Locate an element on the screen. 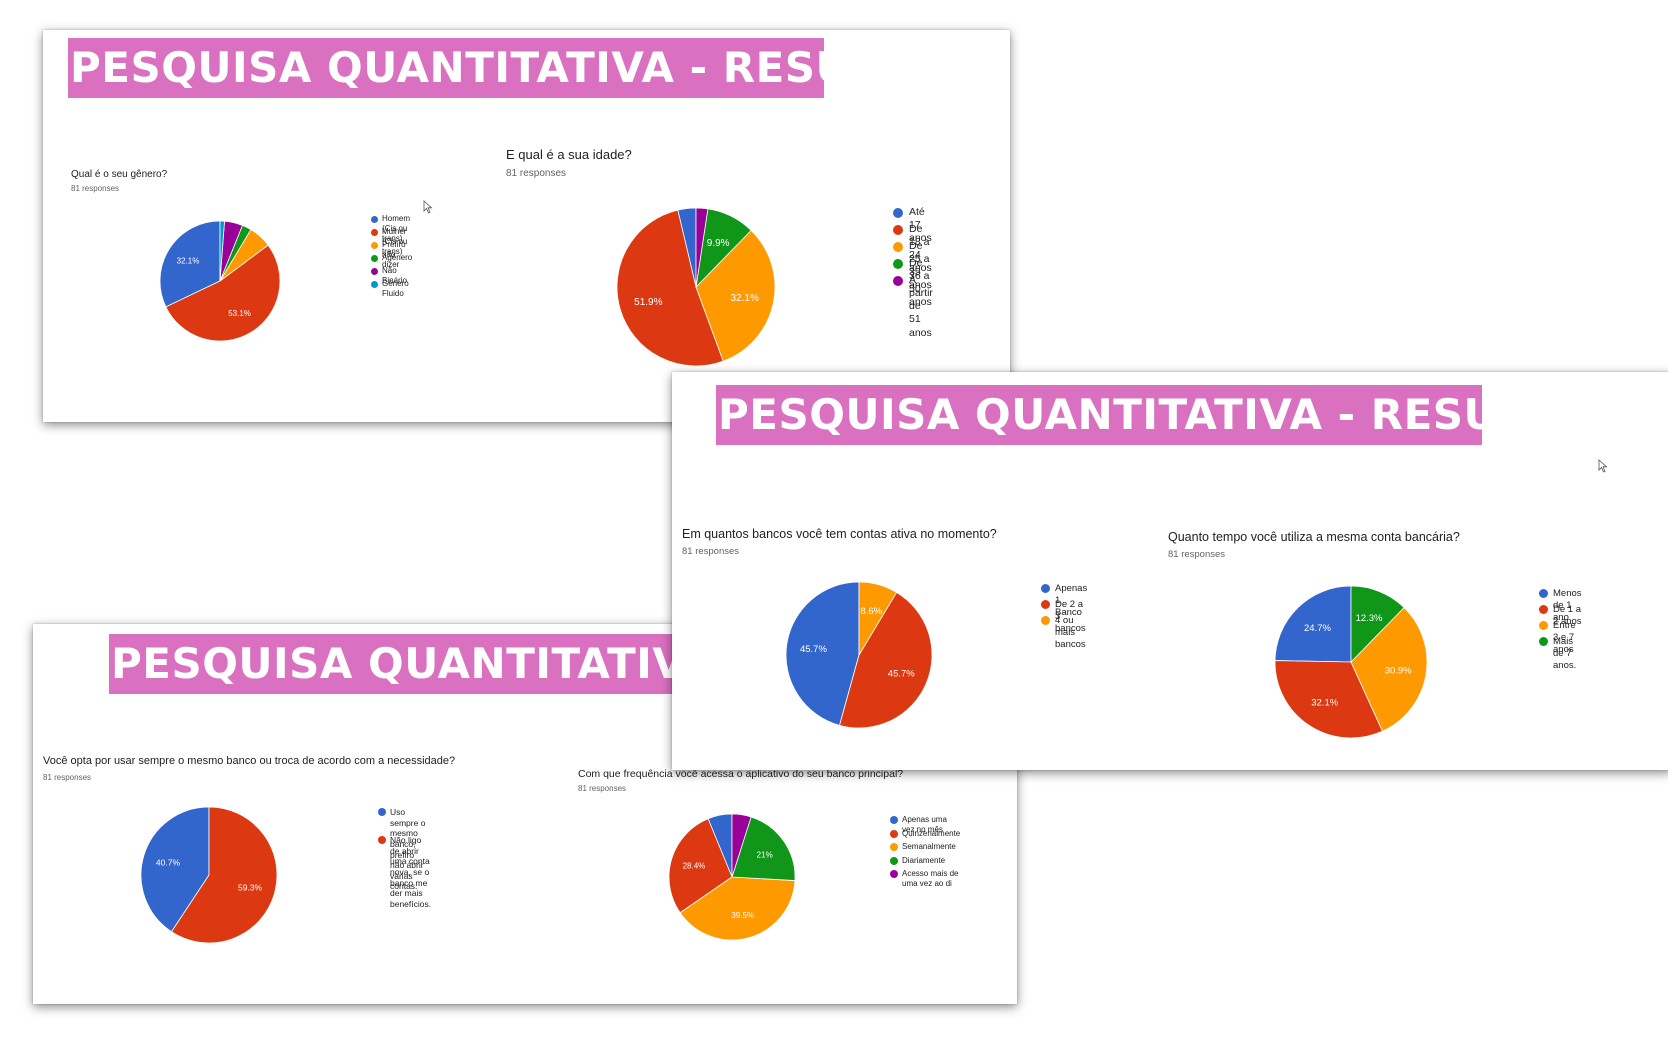 The width and height of the screenshot is (1668, 1037). legend-label: Prefiro não dizer is located at coordinates (394, 254).